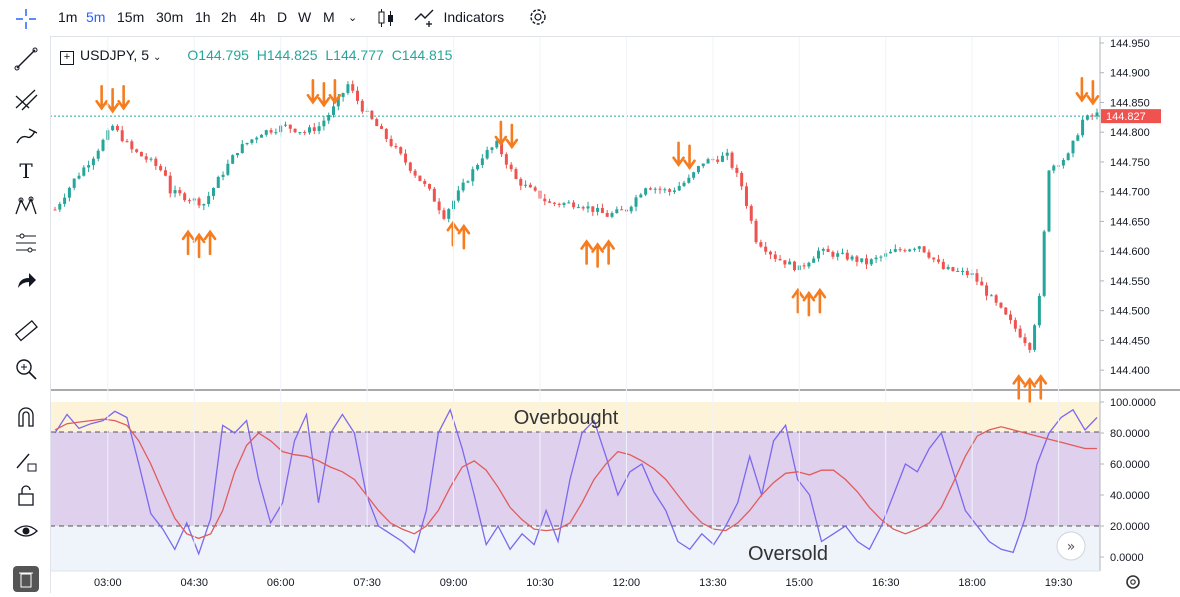  What do you see at coordinates (229, 17) in the screenshot?
I see `timeframe-2h: 2h` at bounding box center [229, 17].